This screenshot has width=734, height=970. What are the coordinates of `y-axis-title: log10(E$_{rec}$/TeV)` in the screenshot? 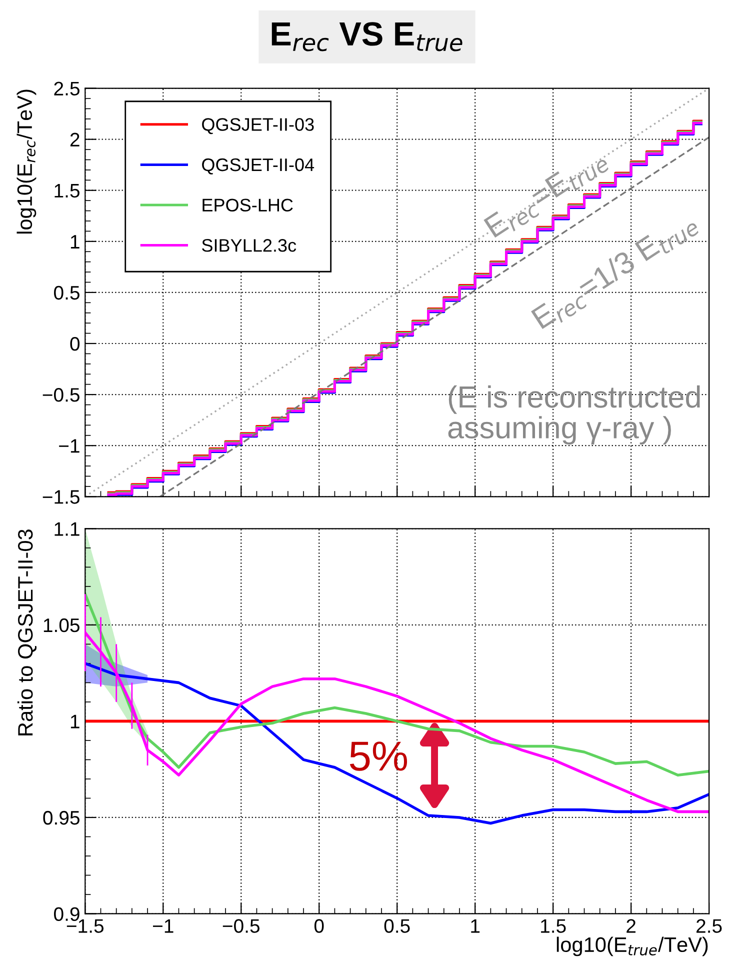 It's located at (26, 162).